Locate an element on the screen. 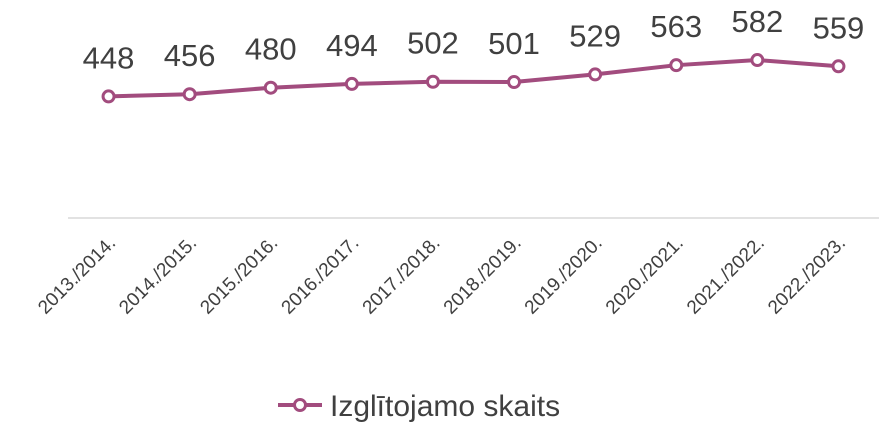 This screenshot has width=879, height=423. x-tick-label: 2013./2014. is located at coordinates (77, 276).